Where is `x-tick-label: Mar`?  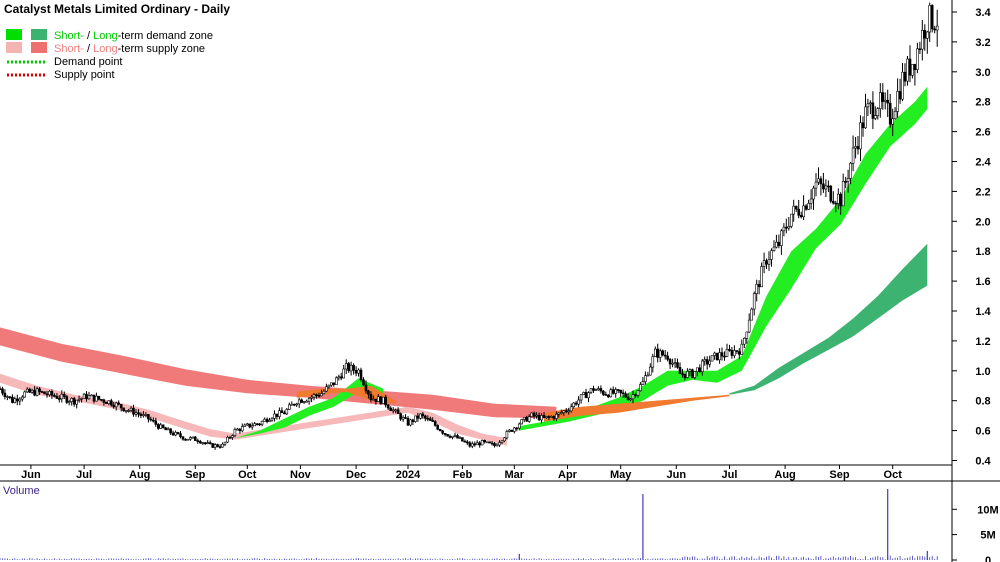
x-tick-label: Mar is located at coordinates (515, 475).